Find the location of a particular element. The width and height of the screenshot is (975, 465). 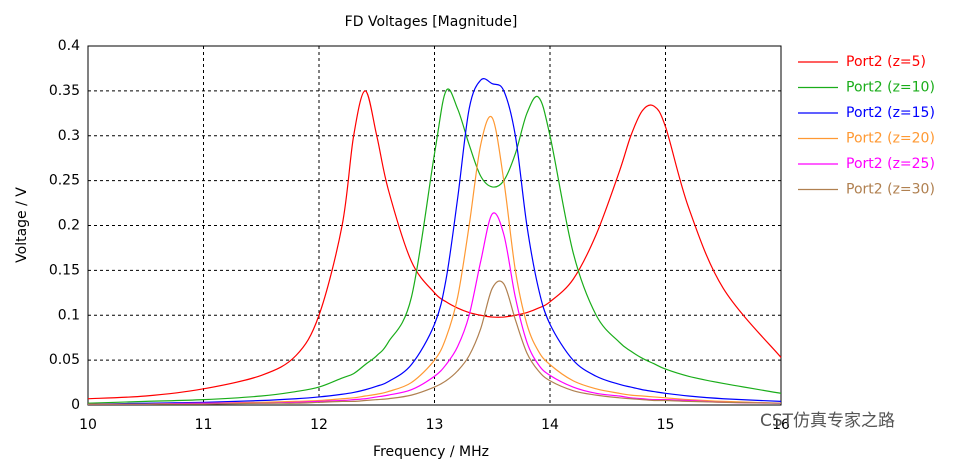

legend-label: Port2 (z=5) is located at coordinates (886, 62).